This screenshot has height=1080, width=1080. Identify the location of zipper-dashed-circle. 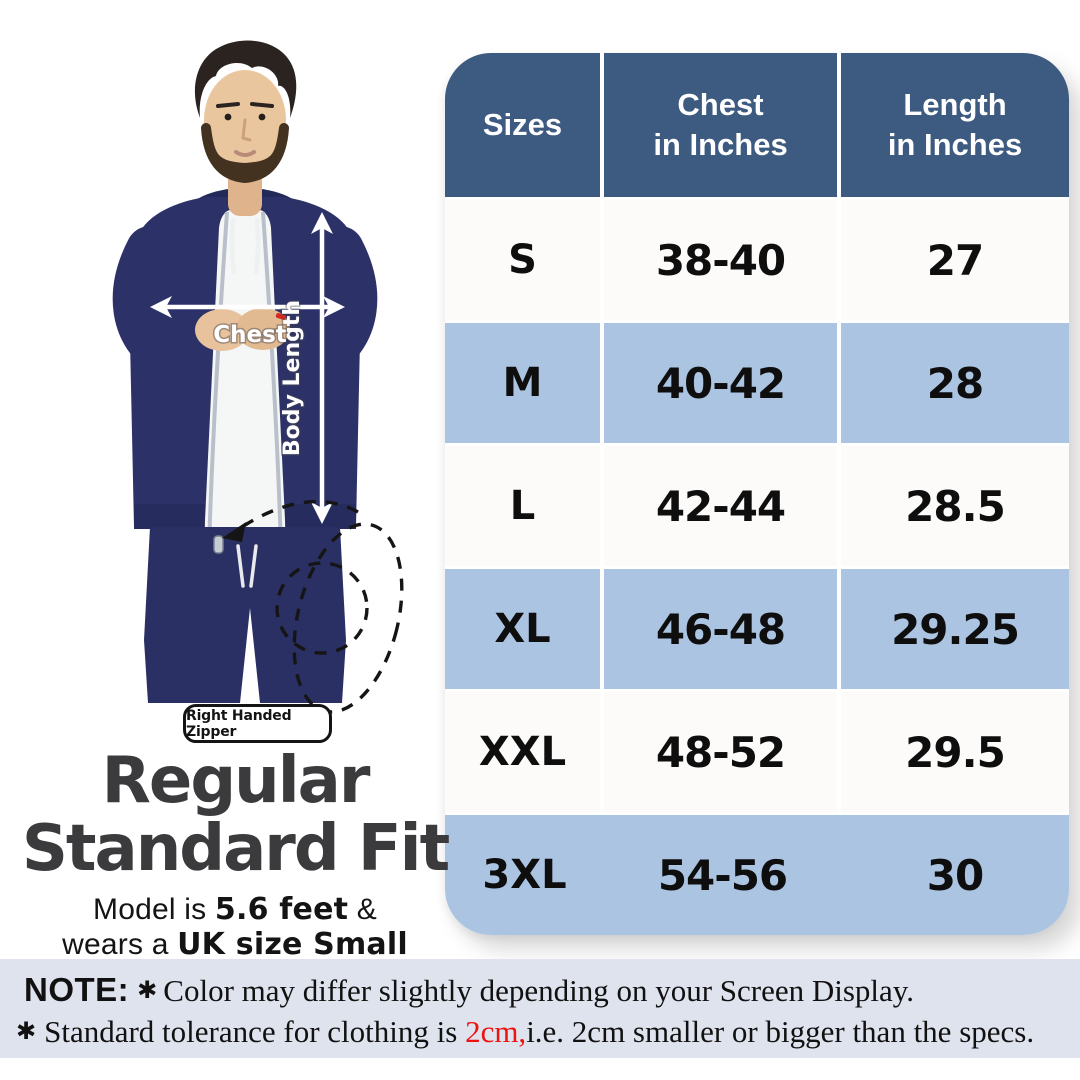
(322, 608).